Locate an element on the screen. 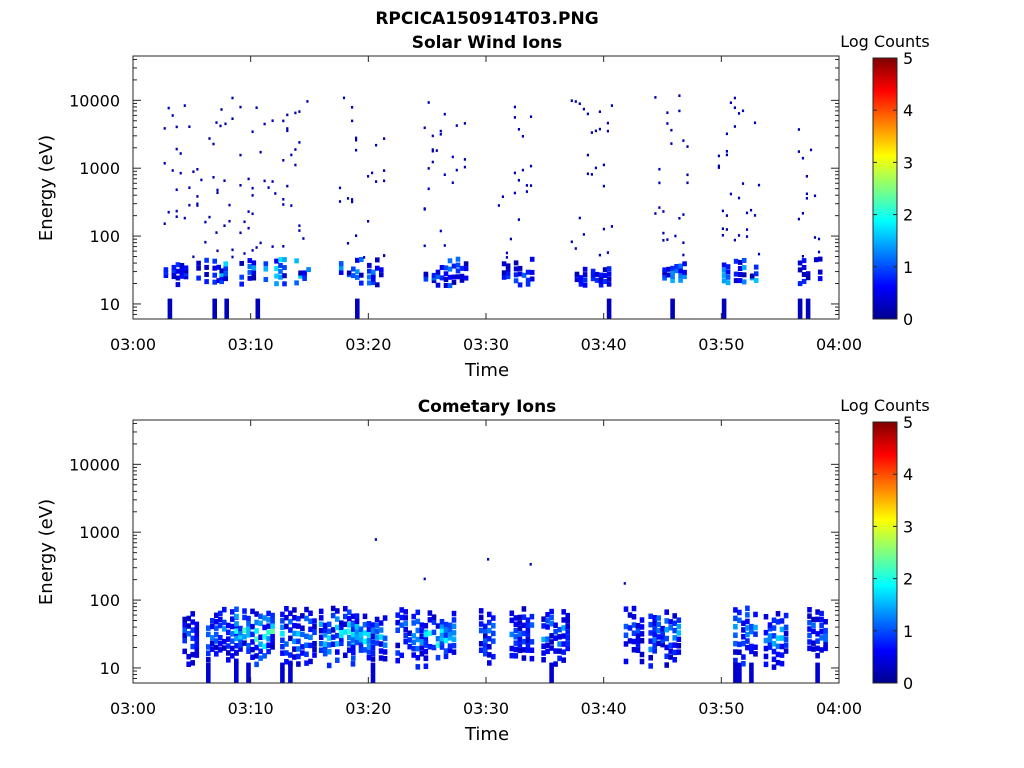 This screenshot has height=768, width=1024. y-tick-label: 10000 is located at coordinates (94, 100).